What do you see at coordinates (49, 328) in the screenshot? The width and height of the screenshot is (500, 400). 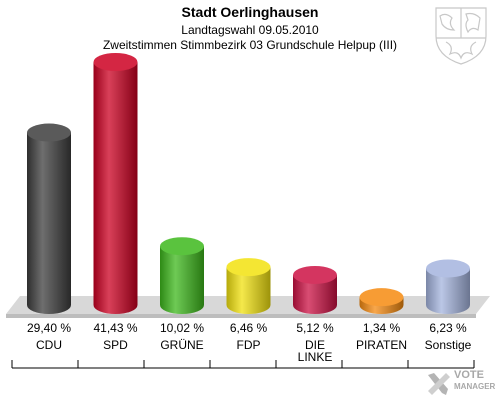 I see `value-label: 29,40 %` at bounding box center [49, 328].